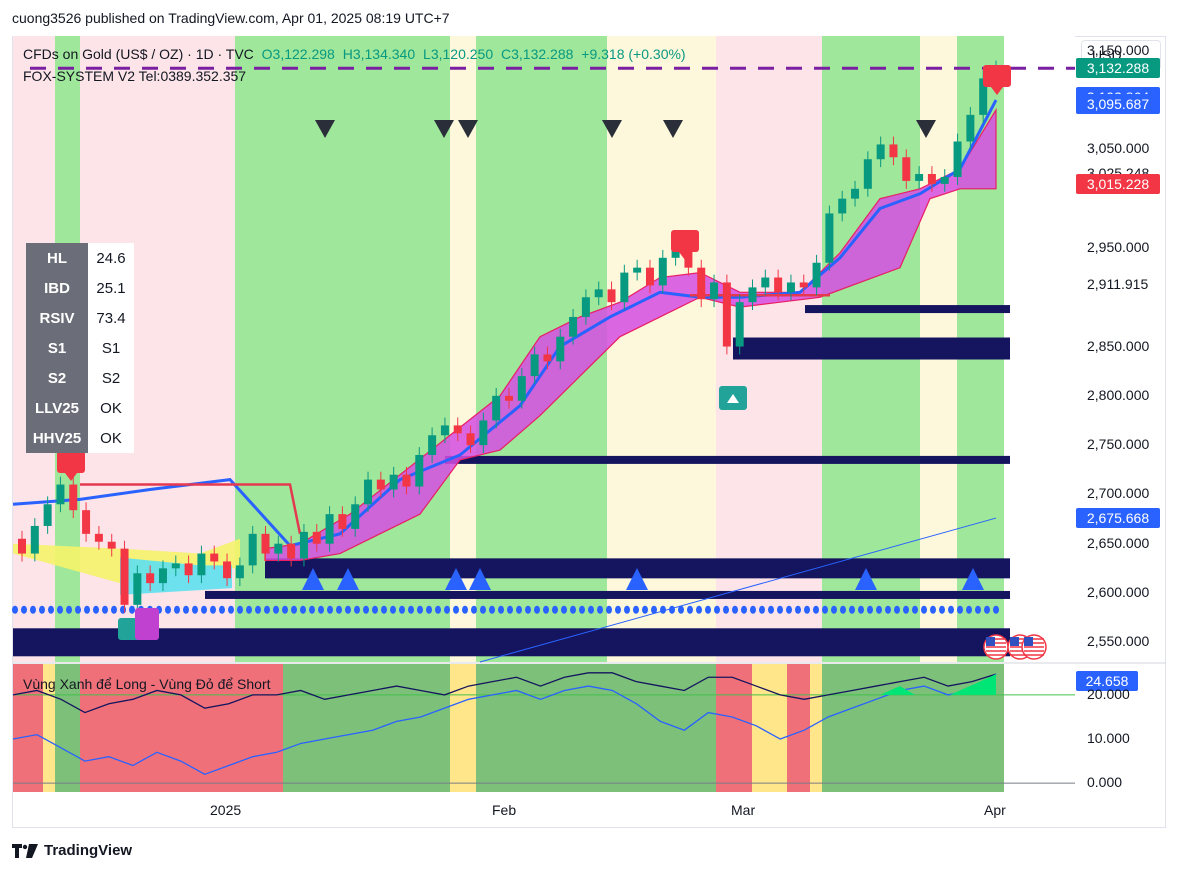 The height and width of the screenshot is (872, 1179). I want to click on stats-value: S2, so click(111, 378).